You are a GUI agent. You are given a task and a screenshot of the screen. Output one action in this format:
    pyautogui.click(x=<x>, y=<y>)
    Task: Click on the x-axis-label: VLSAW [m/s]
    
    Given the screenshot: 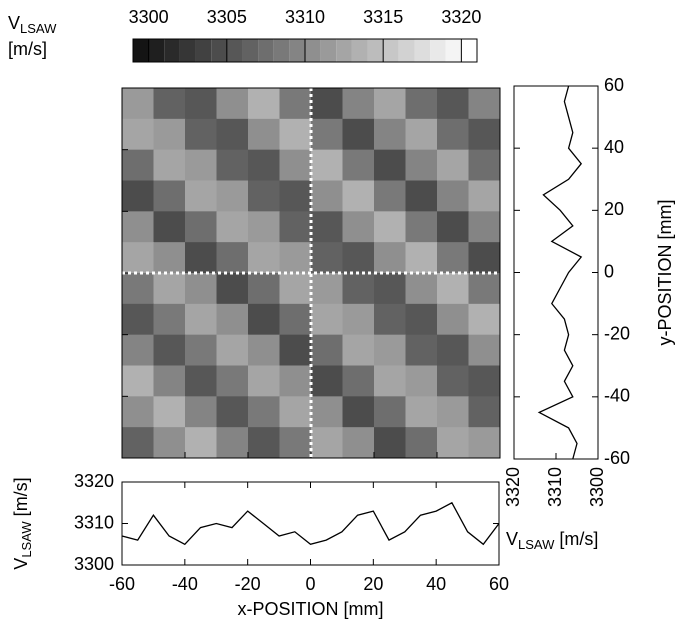 What is the action you would take?
    pyautogui.click(x=552, y=541)
    